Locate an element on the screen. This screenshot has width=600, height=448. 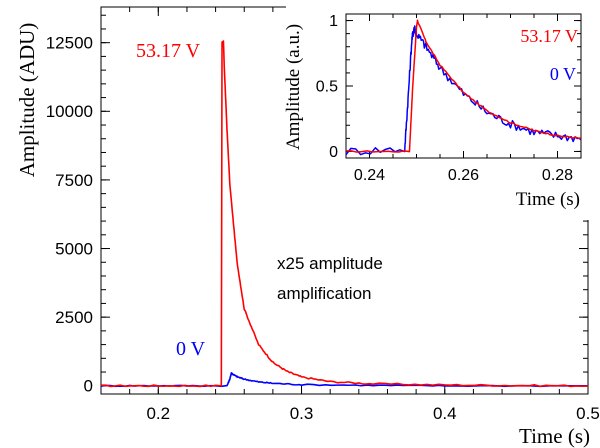
annotation-line-2: amplification is located at coordinates (324, 293).